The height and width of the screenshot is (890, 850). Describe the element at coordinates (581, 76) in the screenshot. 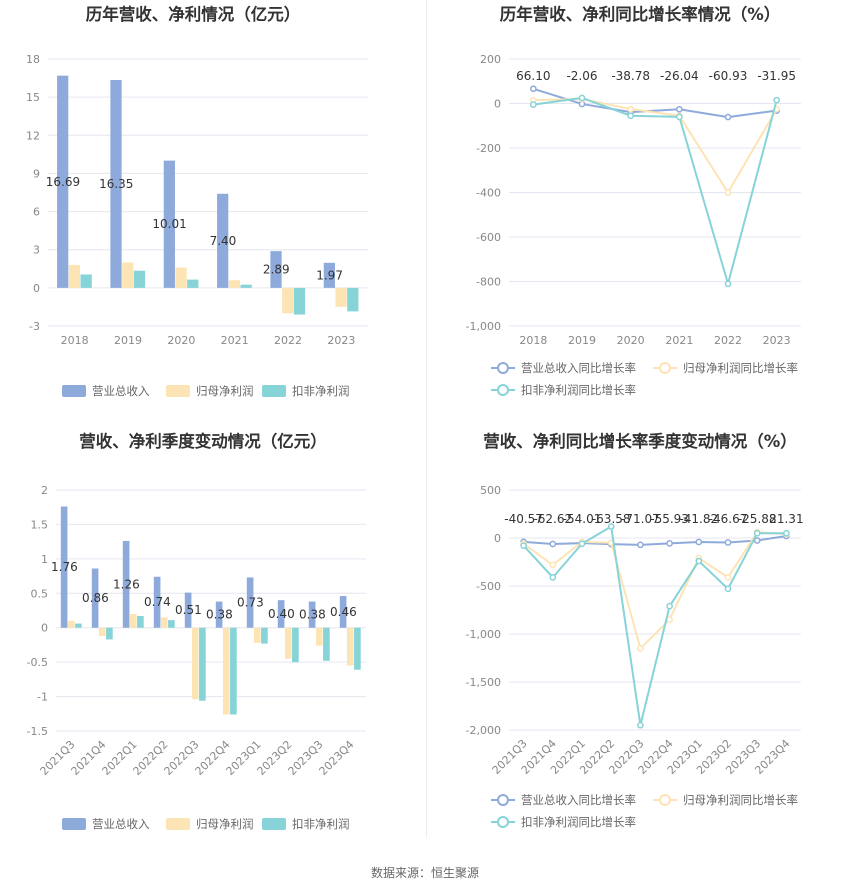

I see `data-label: -2.06` at that location.